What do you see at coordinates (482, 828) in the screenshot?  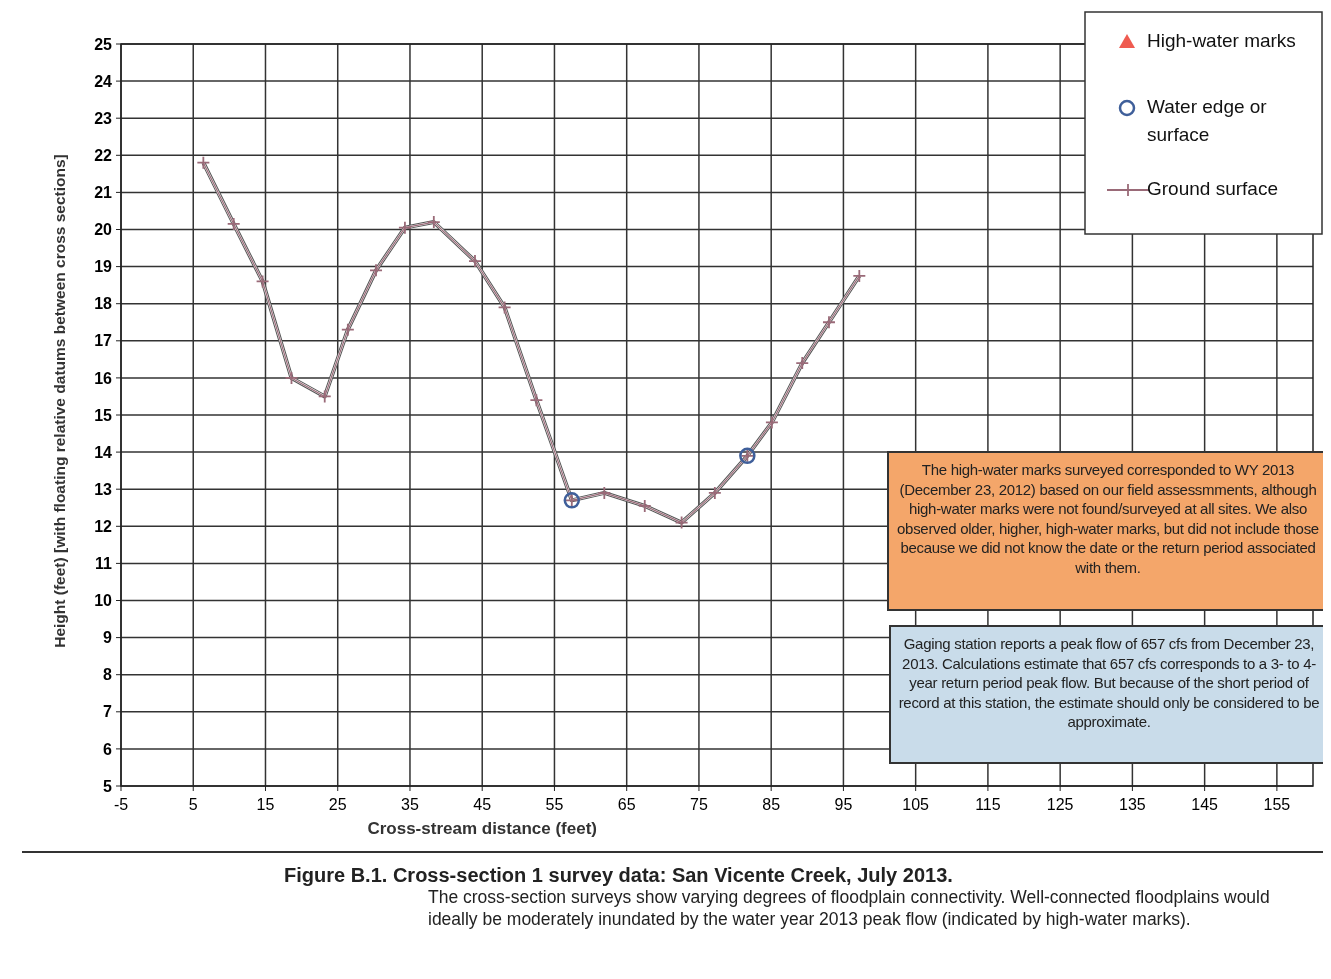 I see `x-axis-title: Cross-stream distance (feet)` at bounding box center [482, 828].